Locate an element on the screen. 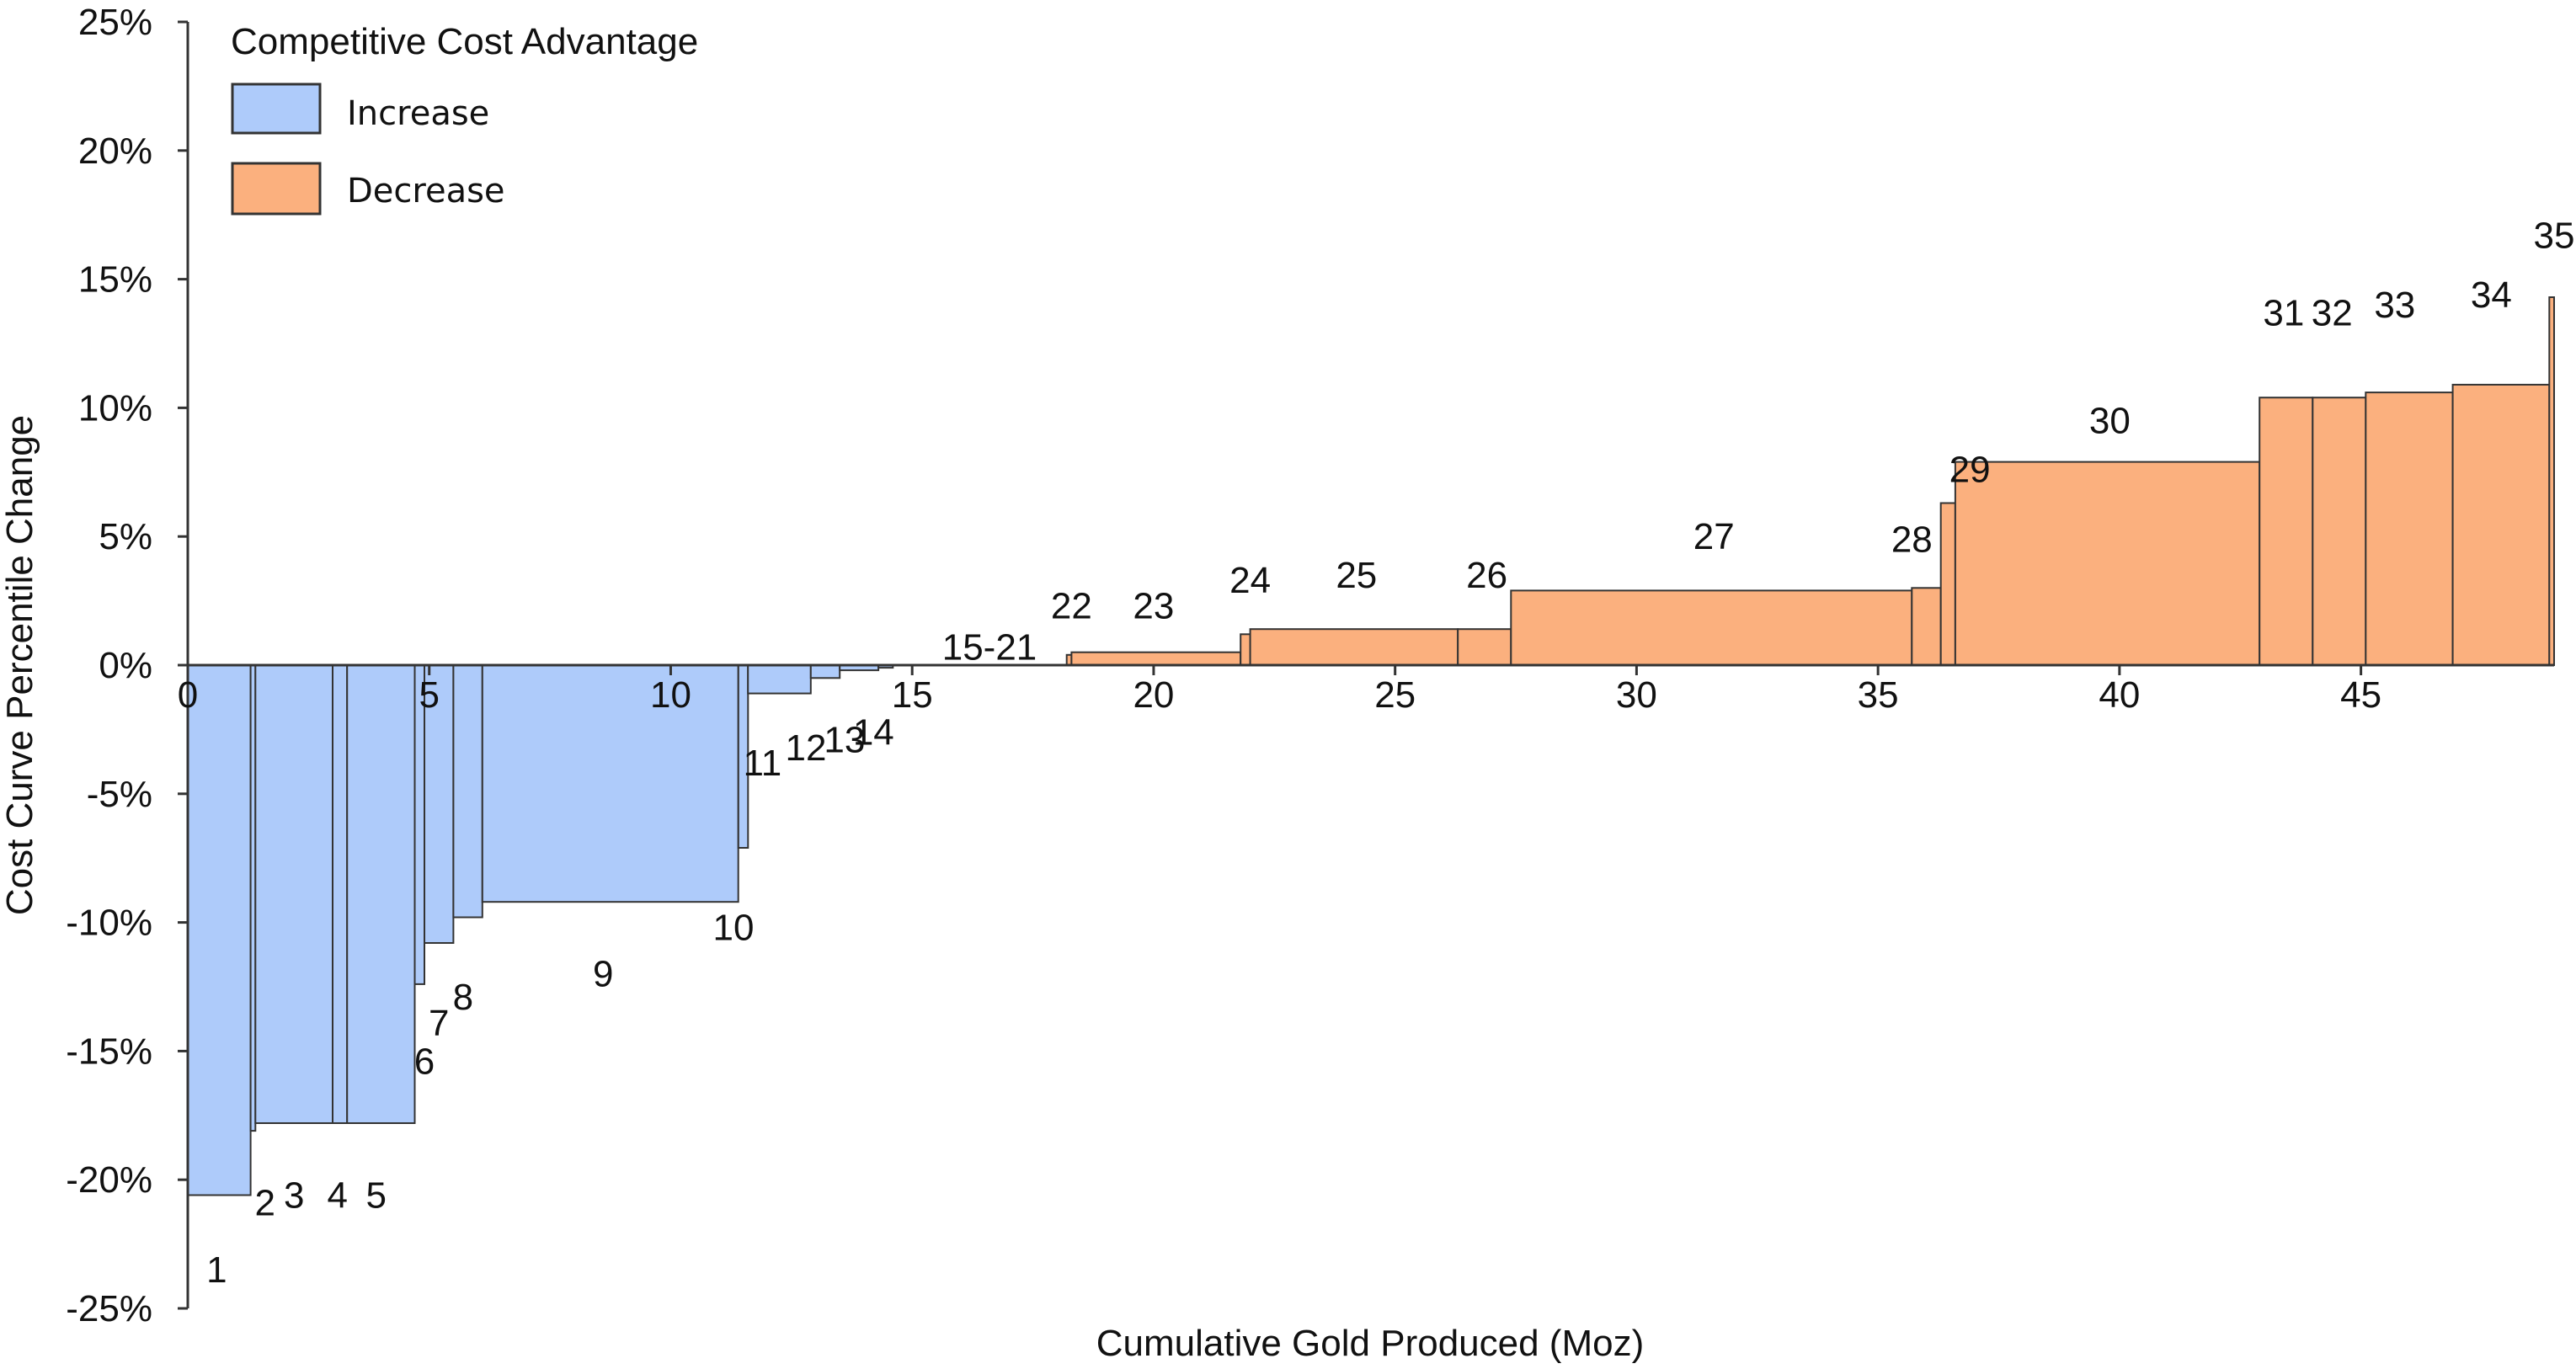 The height and width of the screenshot is (1369, 2576). bar-label-34: 34 is located at coordinates (2491, 295).